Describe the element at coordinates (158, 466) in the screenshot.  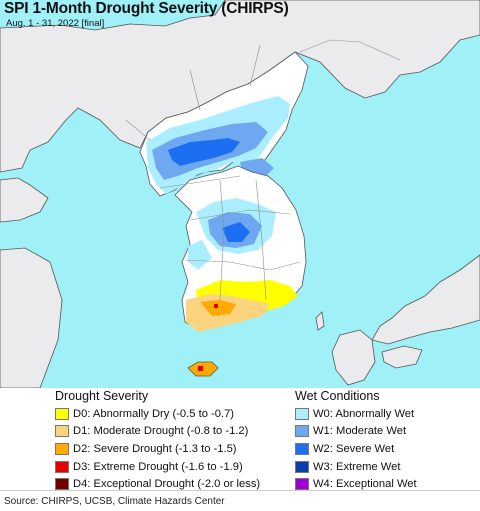
I see `legend-label-d3: D3: Extreme Drought (-1.6 to -1.9)` at that location.